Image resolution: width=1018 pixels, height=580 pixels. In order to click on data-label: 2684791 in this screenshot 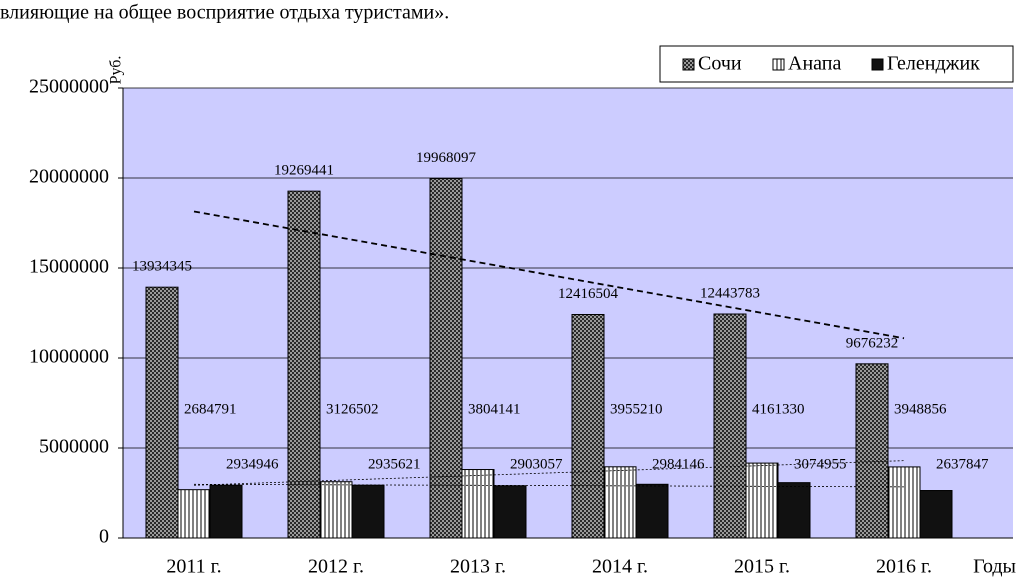, I will do `click(210, 409)`.